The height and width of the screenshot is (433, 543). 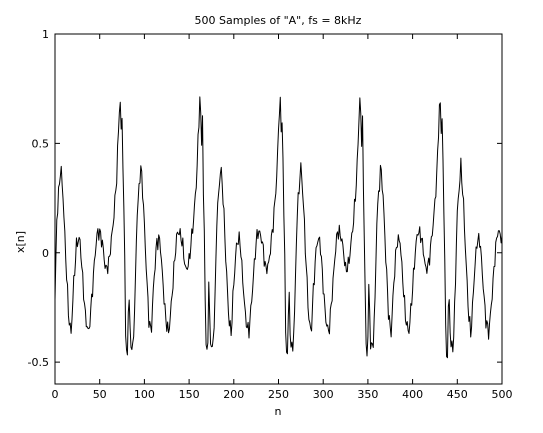 I want to click on chart-title: 500 Samples of "A", fs = 8kHz, so click(x=278, y=20).